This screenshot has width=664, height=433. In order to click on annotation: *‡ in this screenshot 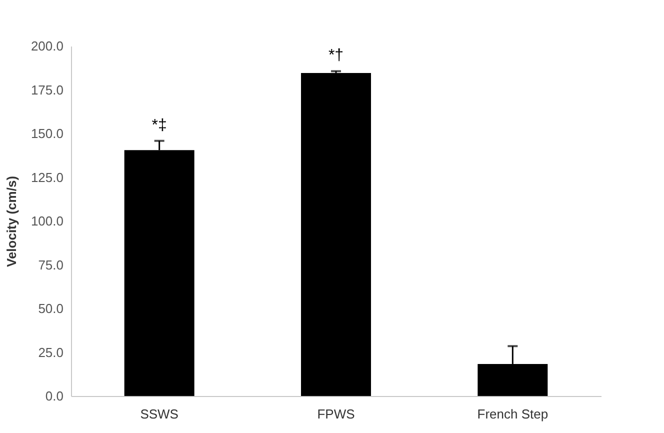, I will do `click(159, 125)`.